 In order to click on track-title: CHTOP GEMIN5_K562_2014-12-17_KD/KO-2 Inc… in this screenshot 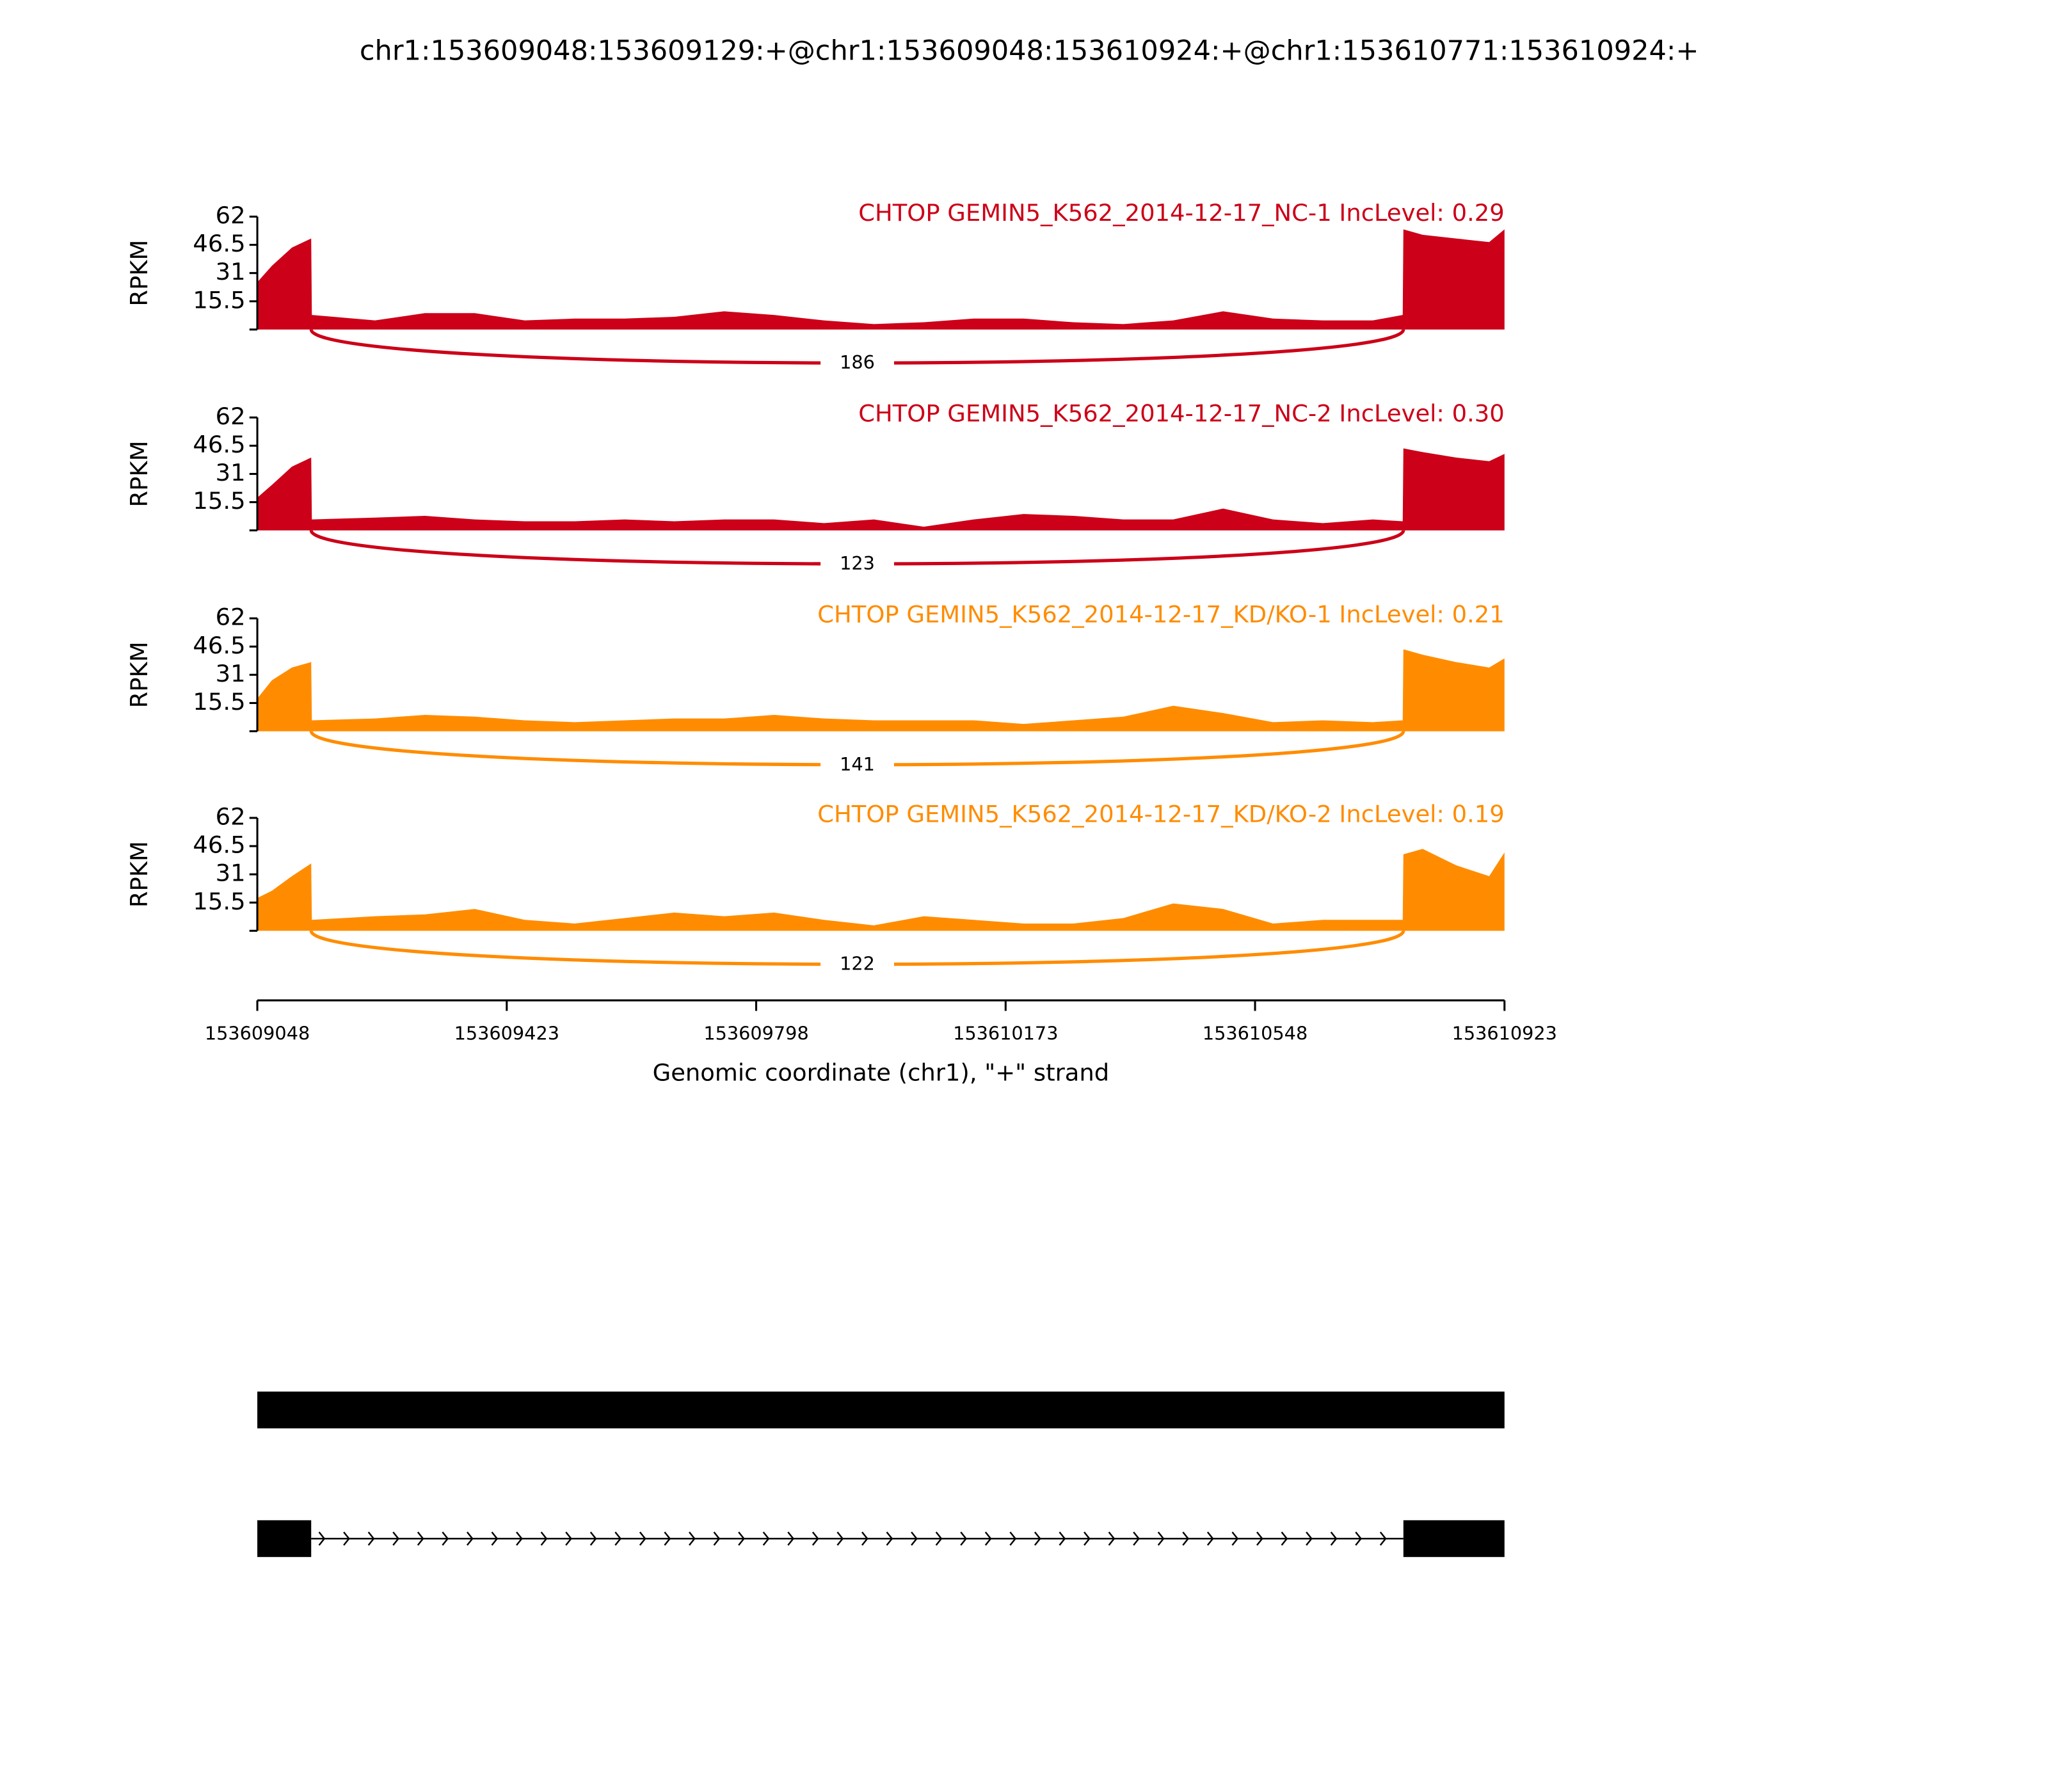, I will do `click(1161, 814)`.